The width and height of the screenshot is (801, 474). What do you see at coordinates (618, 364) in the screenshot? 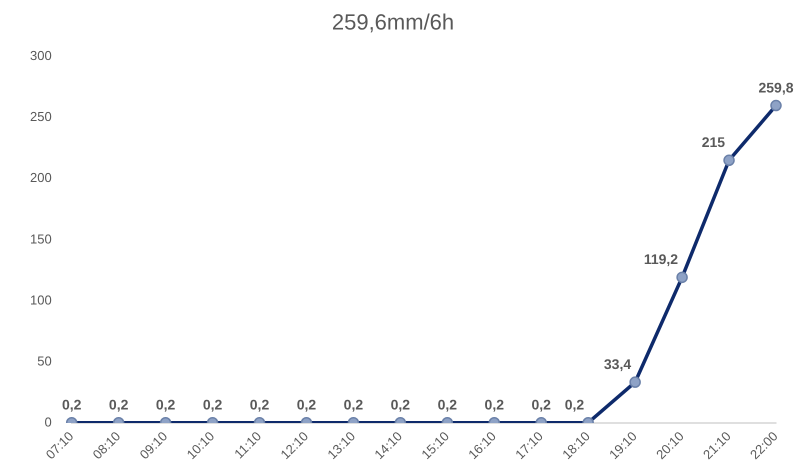
I see `data-label: 33,4` at bounding box center [618, 364].